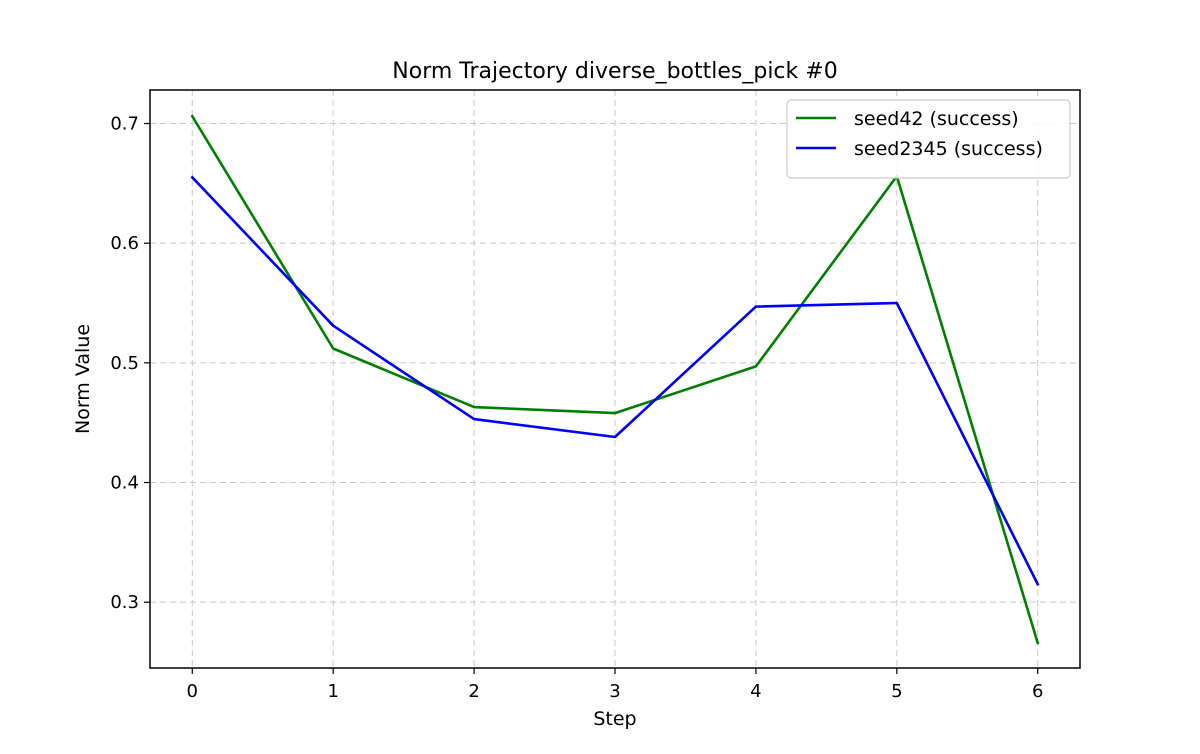 This screenshot has height=754, width=1200. Describe the element at coordinates (755, 691) in the screenshot. I see `x-tick-label: 4` at that location.